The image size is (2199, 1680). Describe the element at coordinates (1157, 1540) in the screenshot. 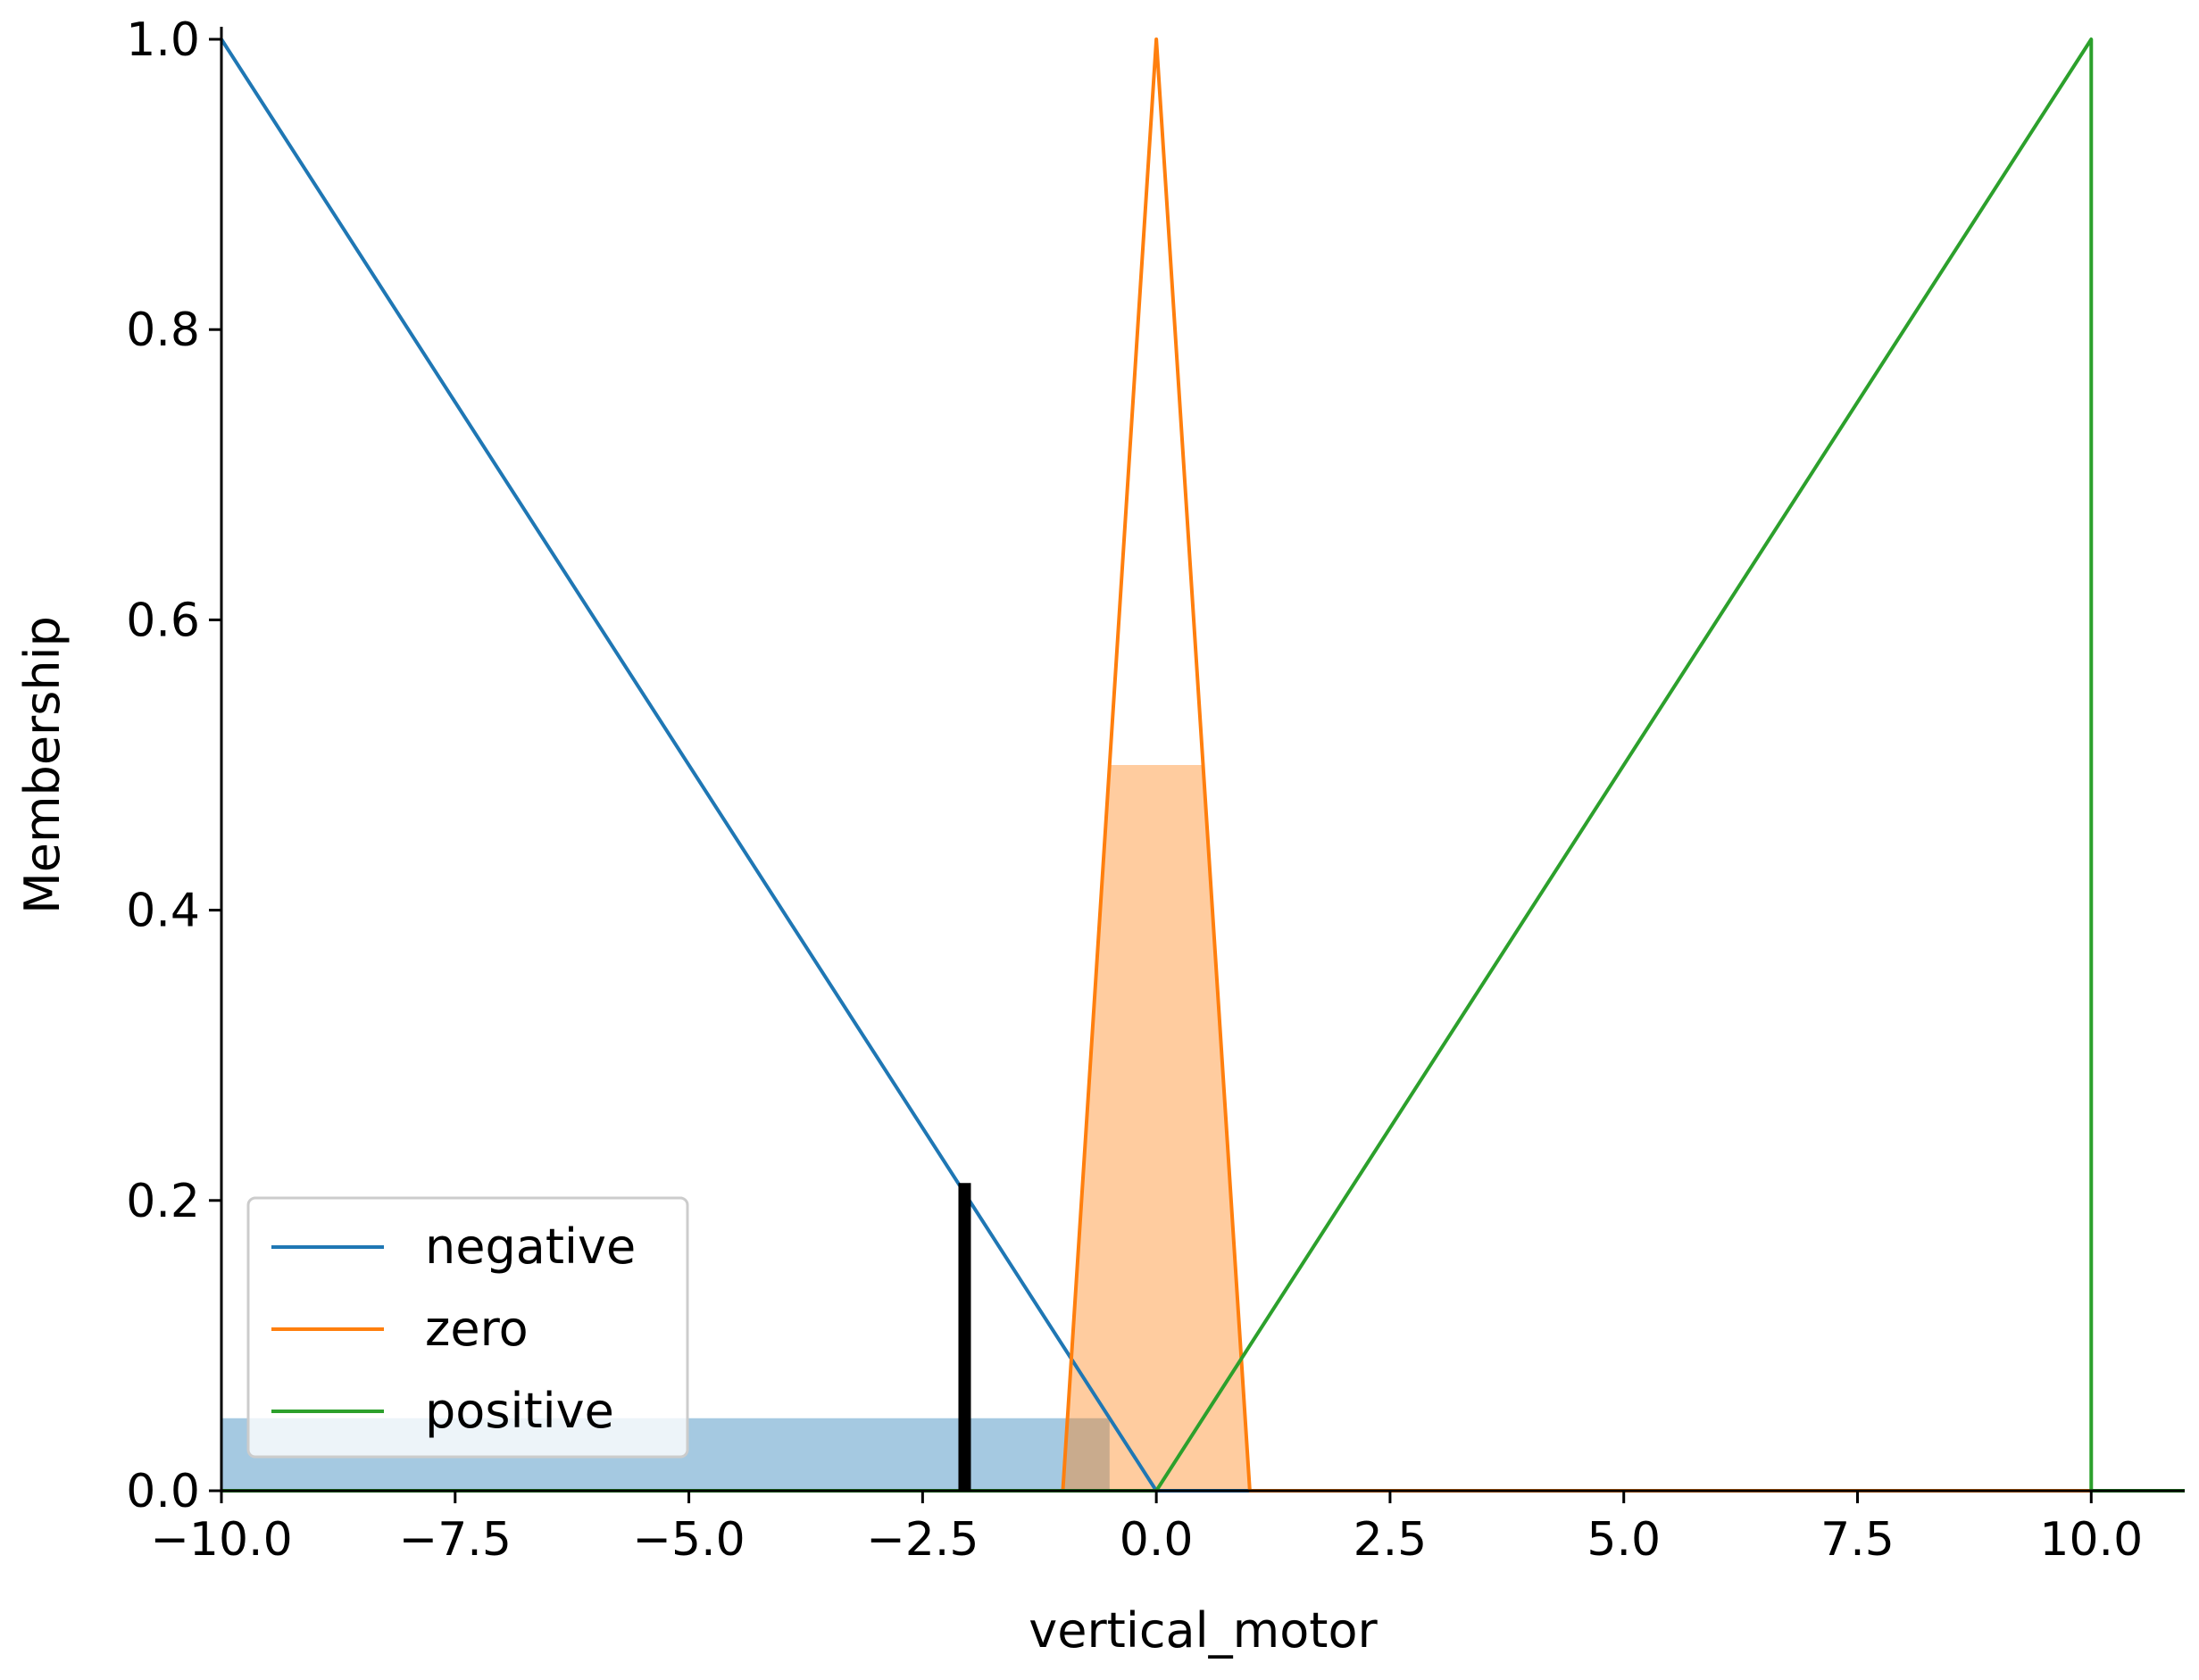

I see `x-tick-label: 0.0` at that location.